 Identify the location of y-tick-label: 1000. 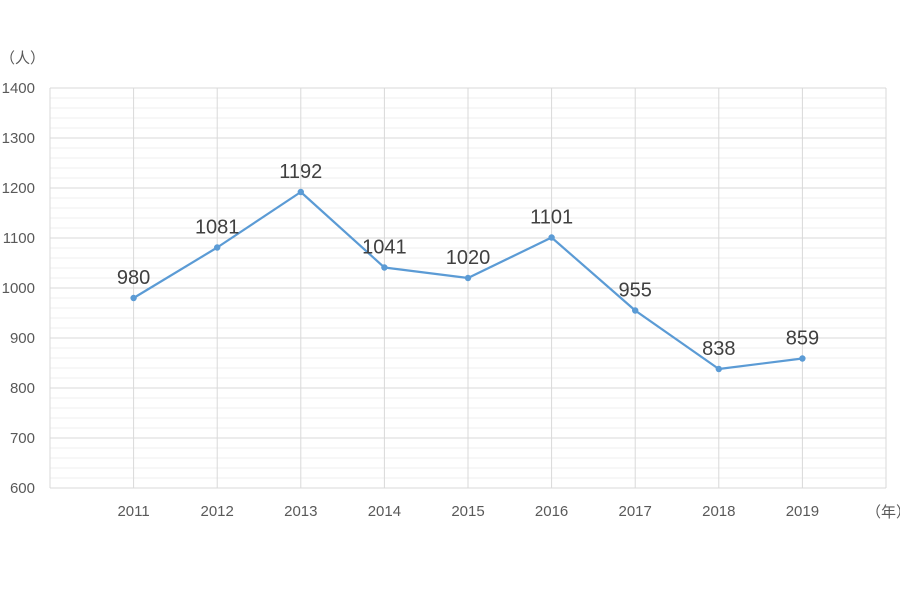
(18, 288).